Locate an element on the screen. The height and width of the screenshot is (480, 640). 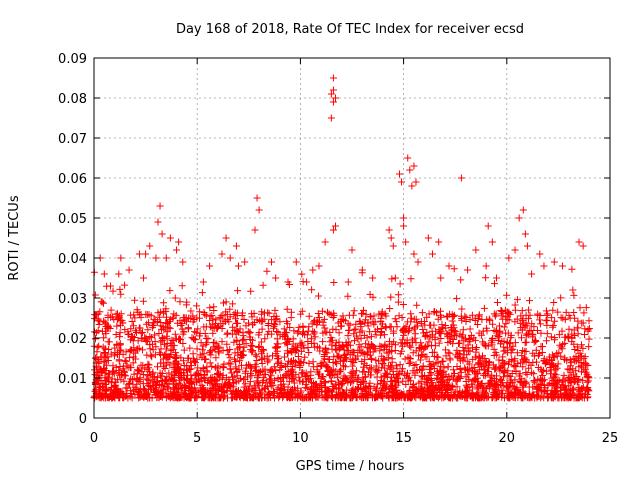
y-tick-label: 0.06 is located at coordinates (72, 179).